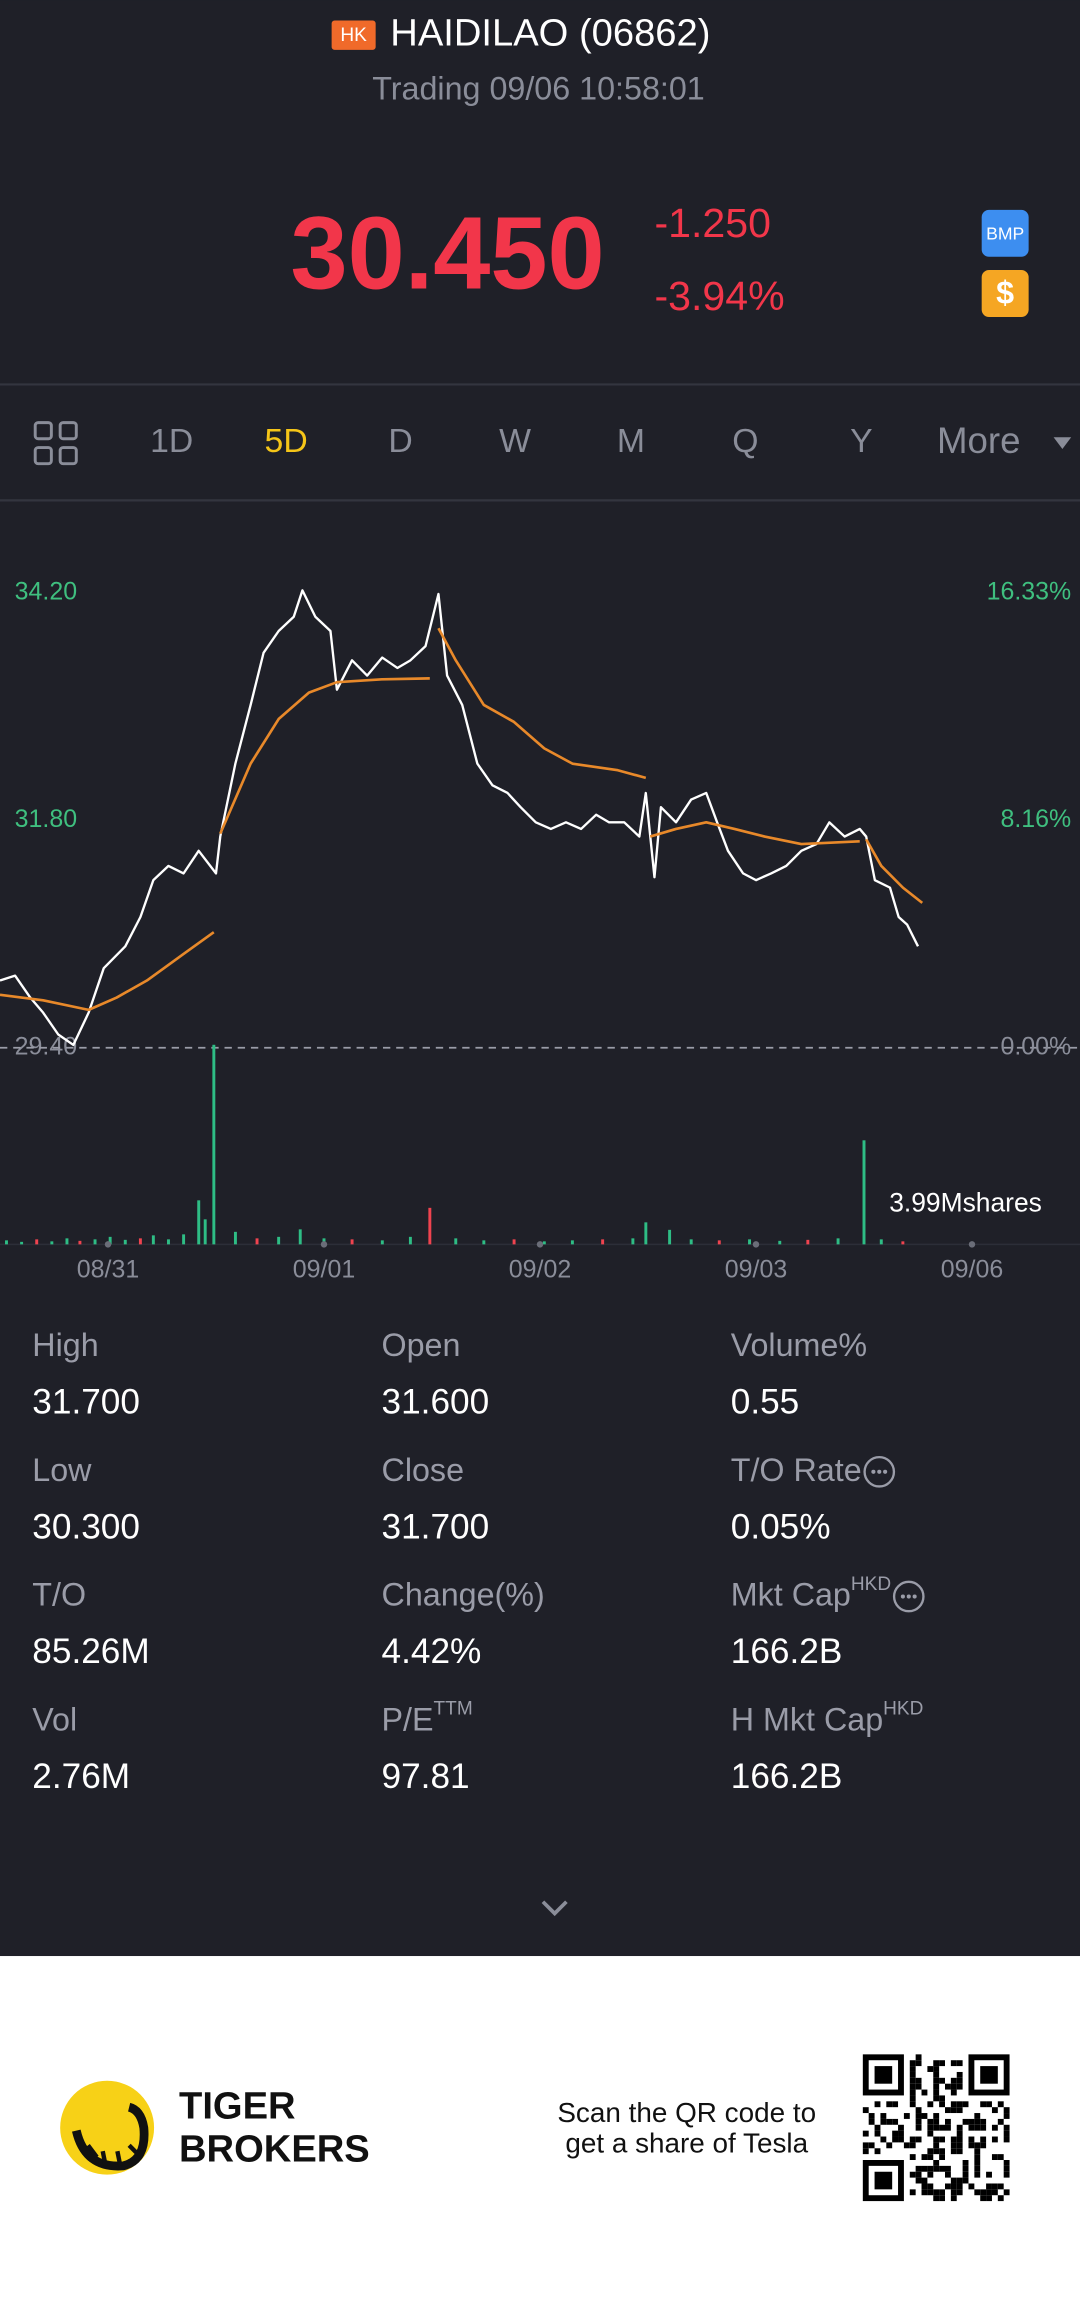 The height and width of the screenshot is (2300, 1080). I want to click on currency-badge, so click(1005, 293).